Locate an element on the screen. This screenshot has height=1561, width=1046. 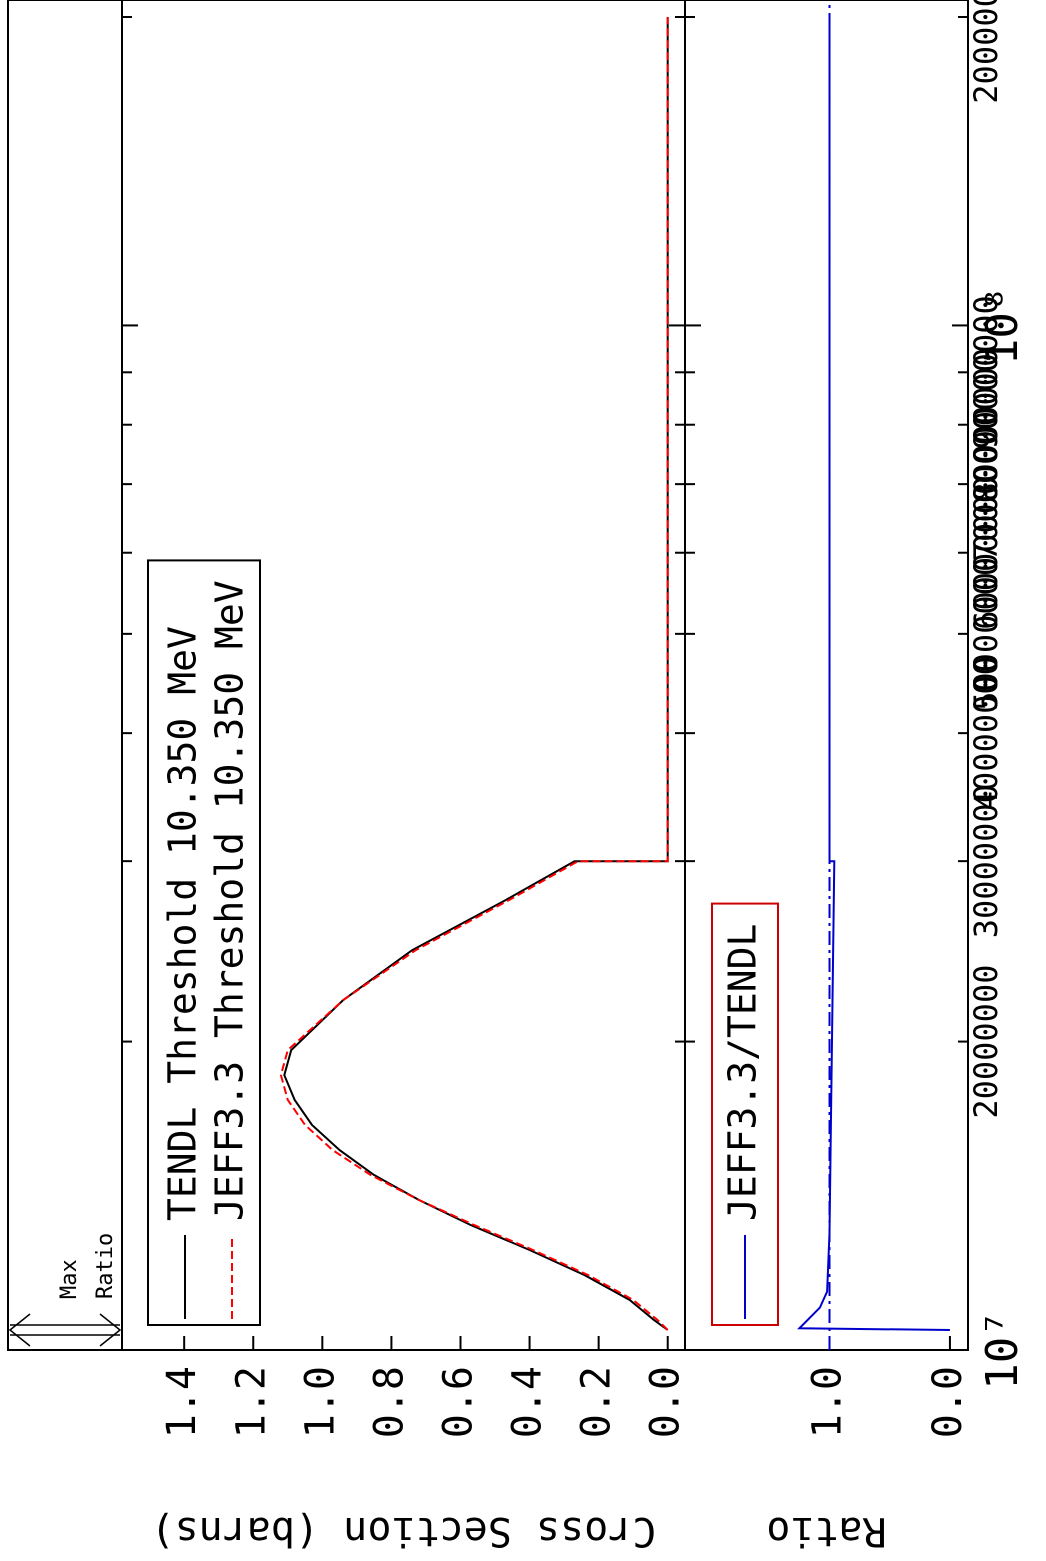
legend-label: JEFF3.3/TENDL is located at coordinates (743, 1072).